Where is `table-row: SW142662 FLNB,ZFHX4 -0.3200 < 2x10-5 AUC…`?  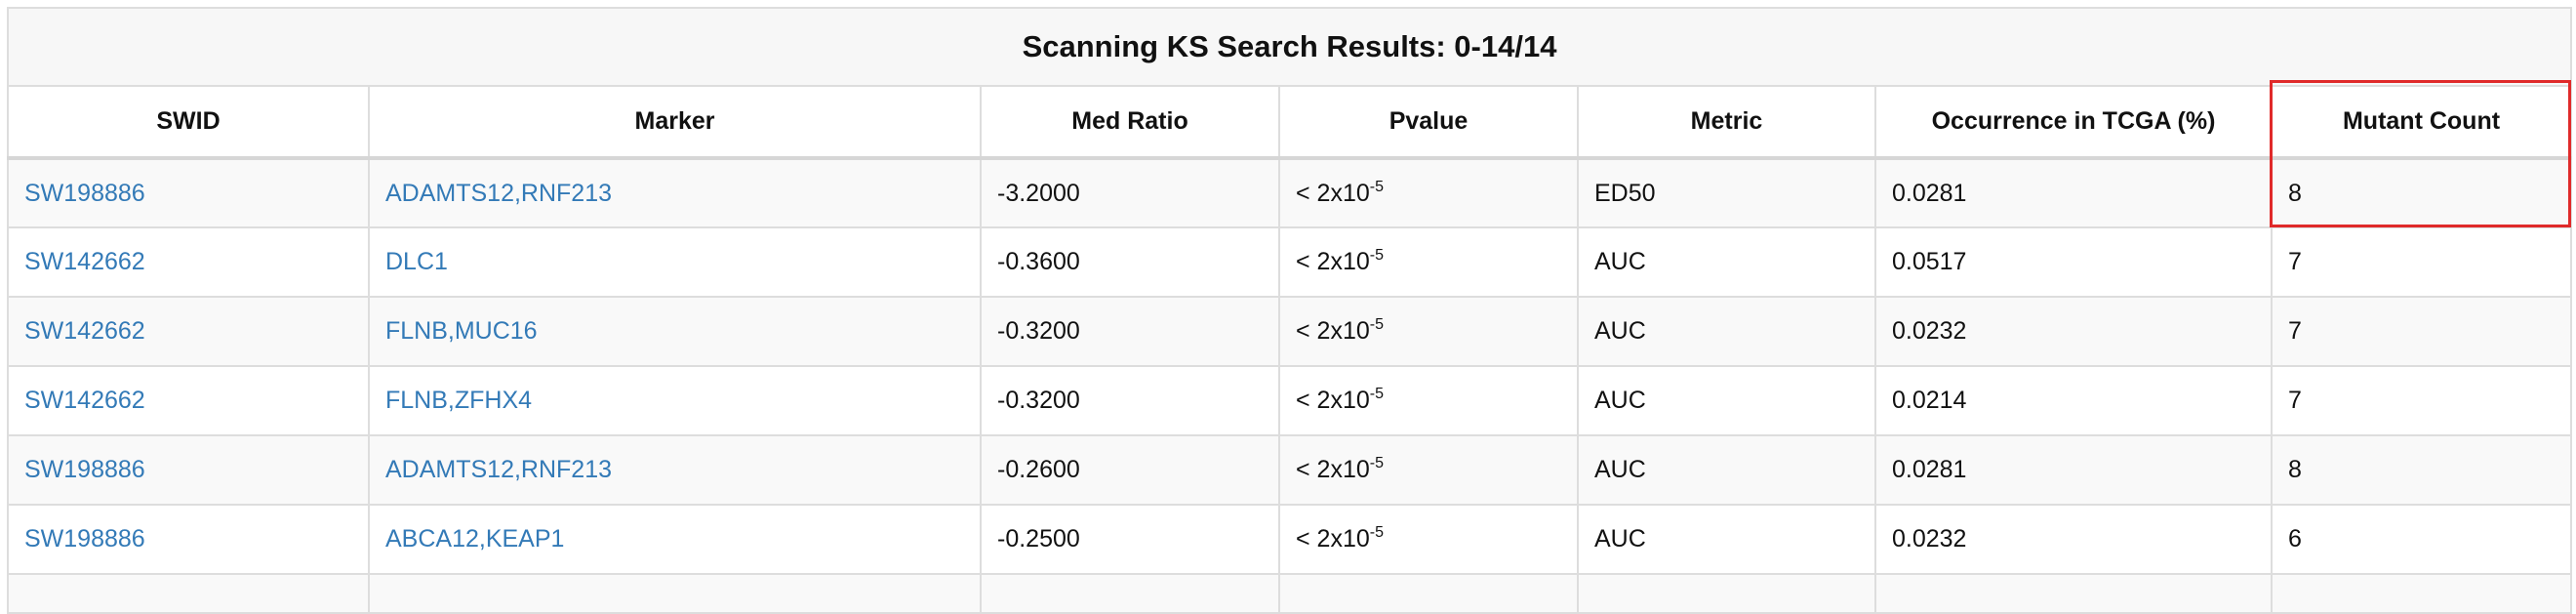
table-row: SW142662 FLNB,ZFHX4 -0.3200 < 2x10-5 AUC… is located at coordinates (1290, 400).